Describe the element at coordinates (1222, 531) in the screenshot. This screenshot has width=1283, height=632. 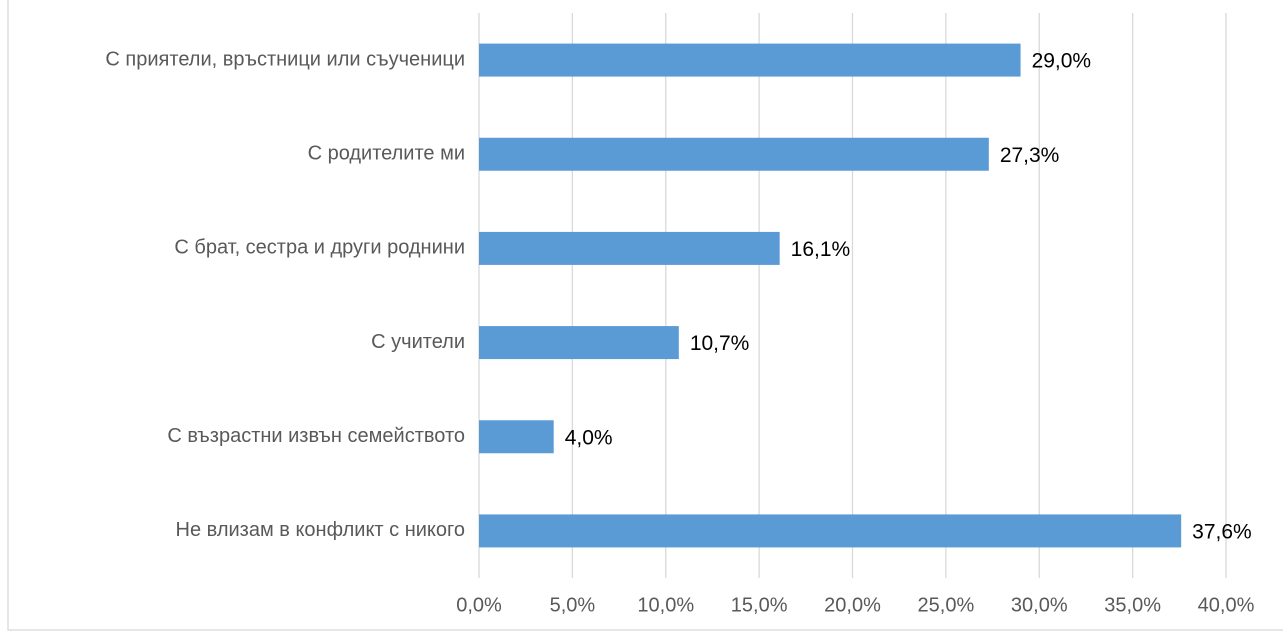
I see `data-label: 37,6%` at that location.